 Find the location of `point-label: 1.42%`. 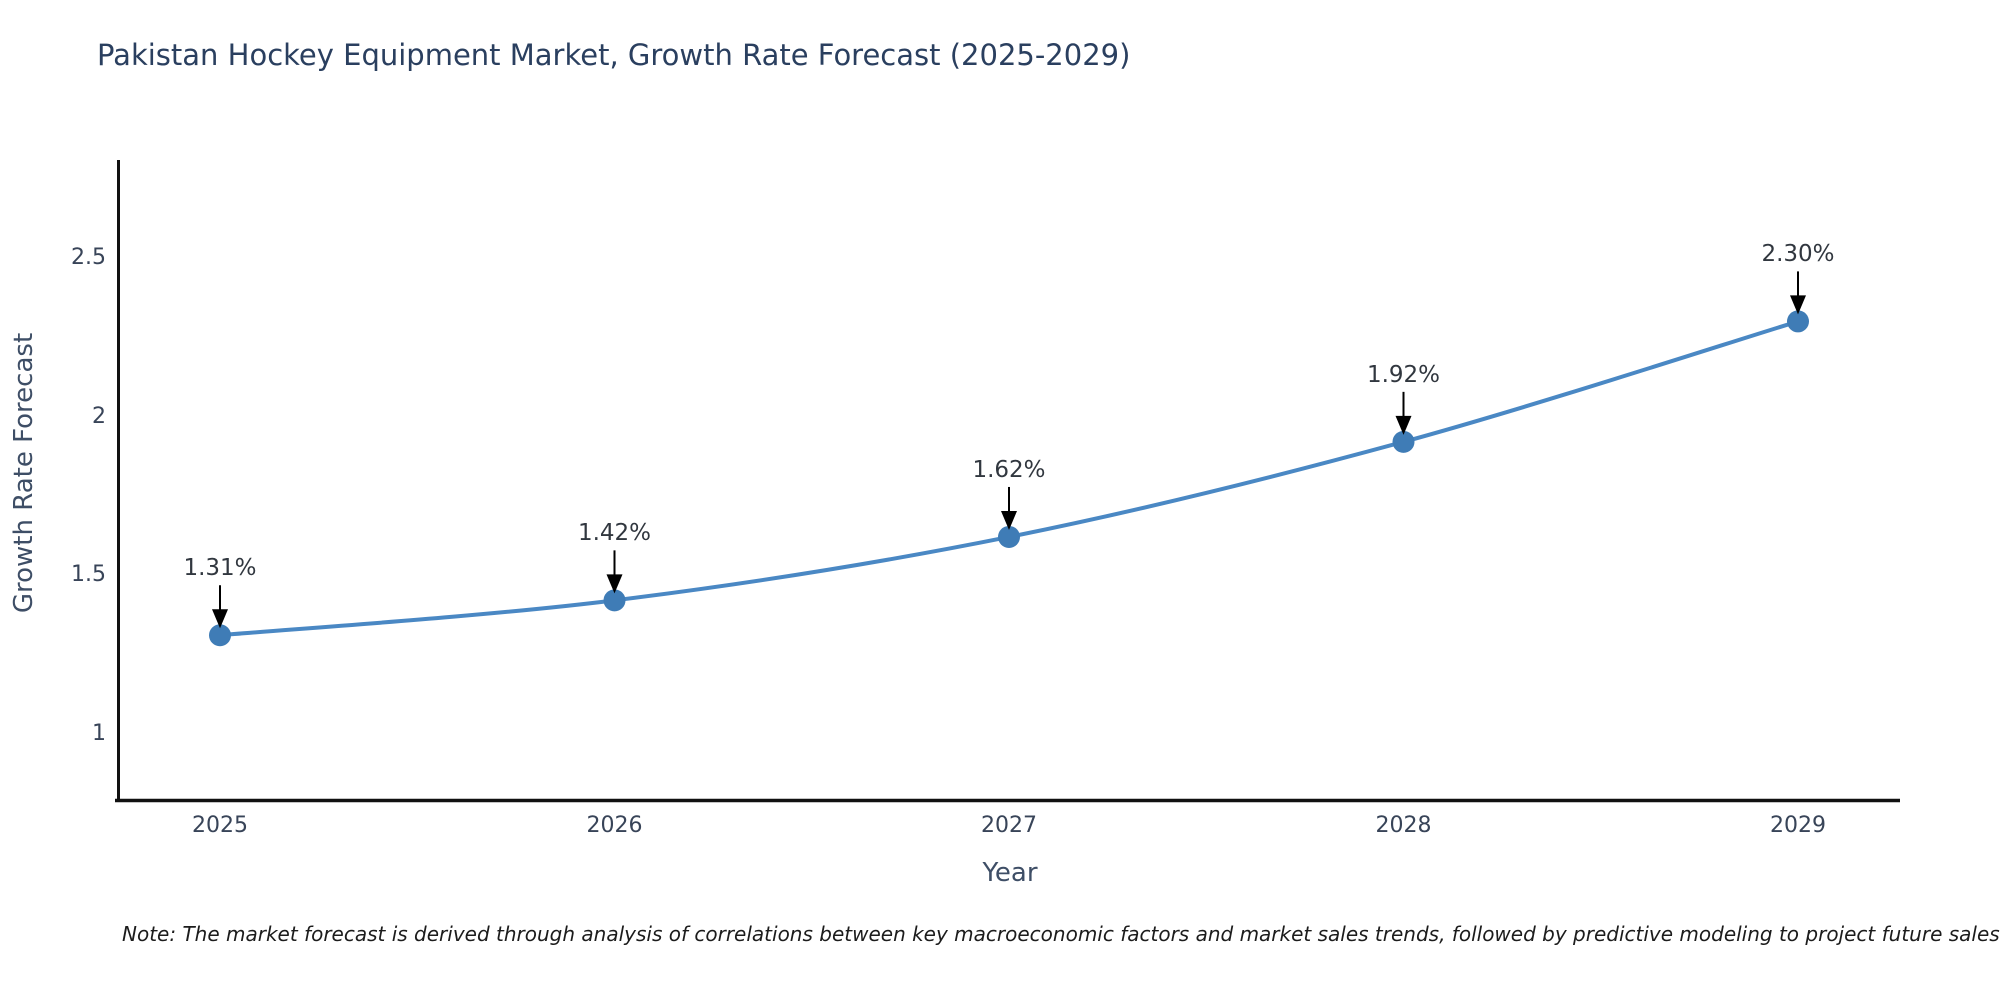

point-label: 1.42% is located at coordinates (614, 533).